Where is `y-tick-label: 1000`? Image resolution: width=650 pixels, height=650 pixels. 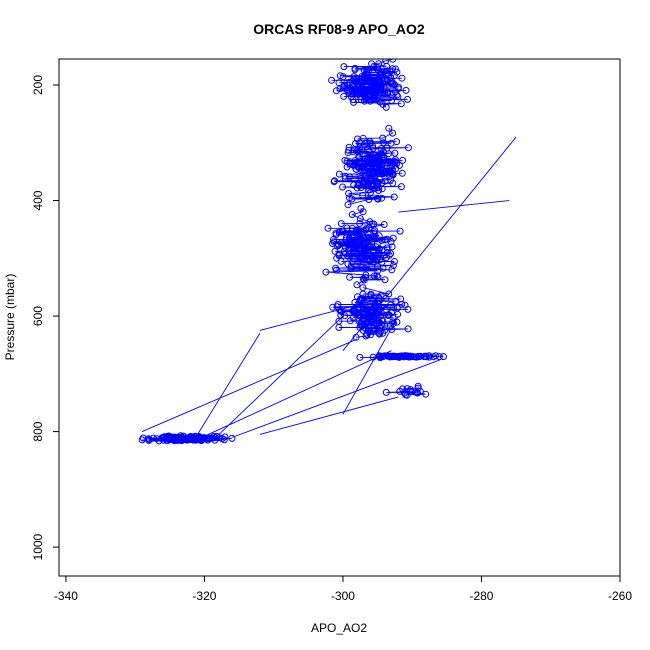
y-tick-label: 1000 is located at coordinates (38, 546).